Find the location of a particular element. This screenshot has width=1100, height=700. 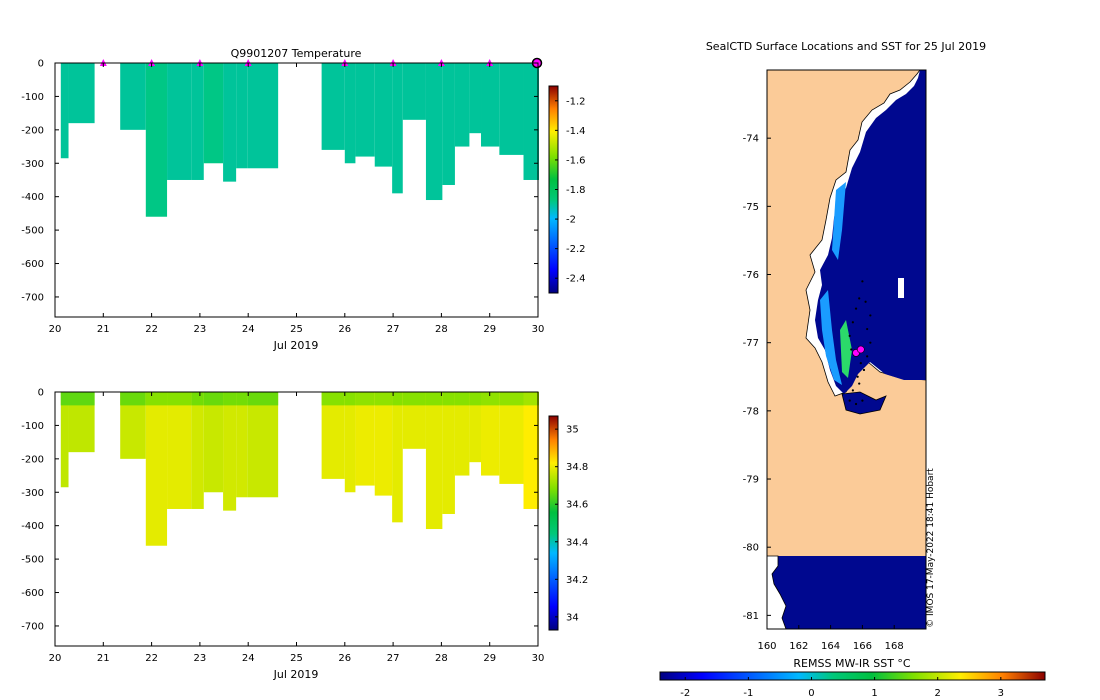

temperature-y-tick-label: -200 is located at coordinates (32, 130).